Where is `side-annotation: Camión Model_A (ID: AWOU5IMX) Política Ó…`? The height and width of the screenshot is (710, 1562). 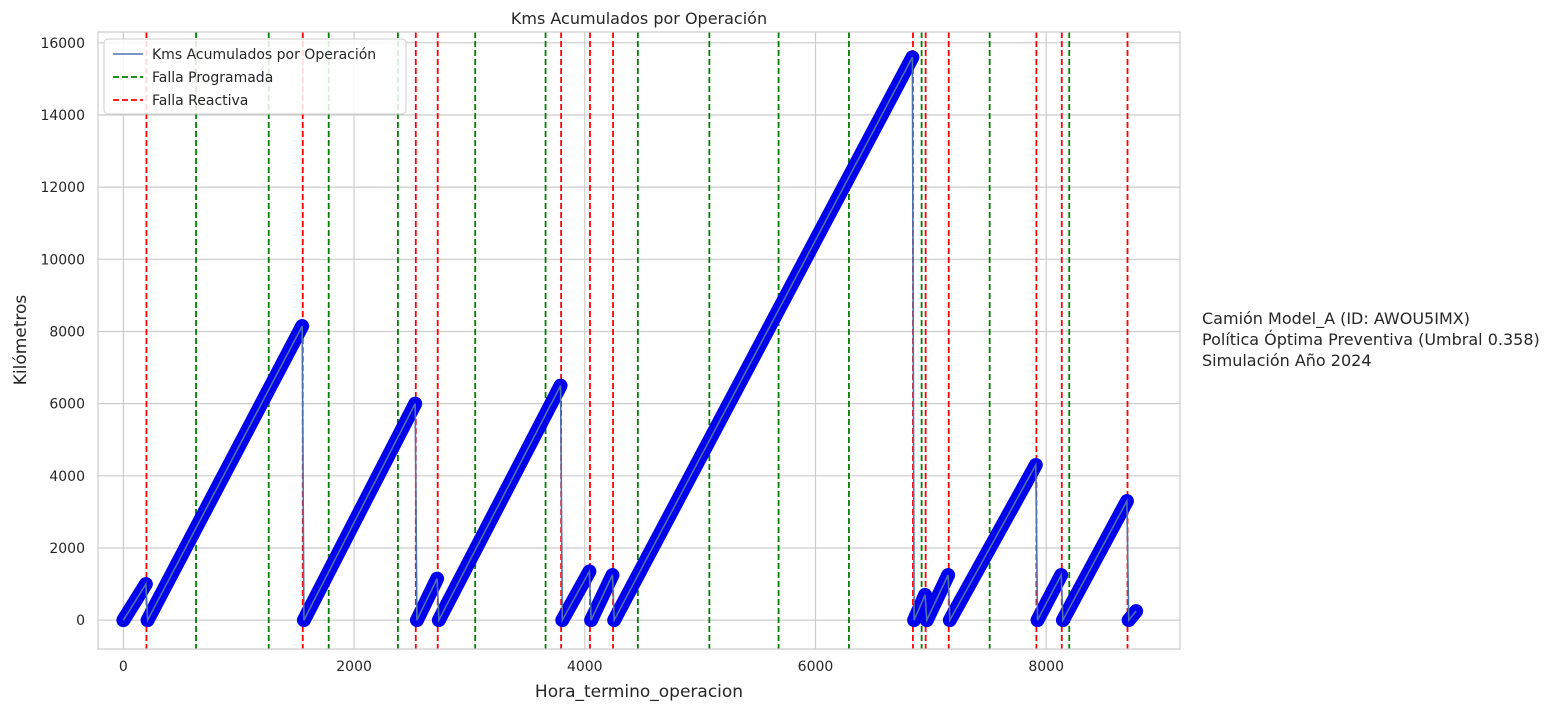
side-annotation: Camión Model_A (ID: AWOU5IMX) Política Ó… is located at coordinates (1371, 339).